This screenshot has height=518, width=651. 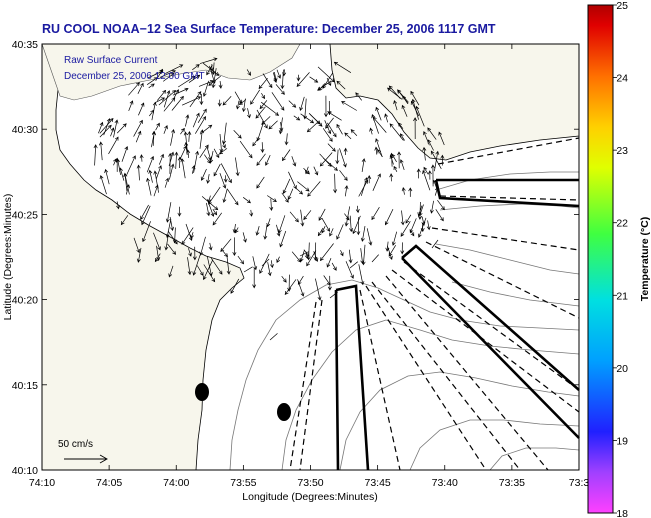 What do you see at coordinates (445, 483) in the screenshot?
I see `x-tick-label: 73:40` at bounding box center [445, 483].